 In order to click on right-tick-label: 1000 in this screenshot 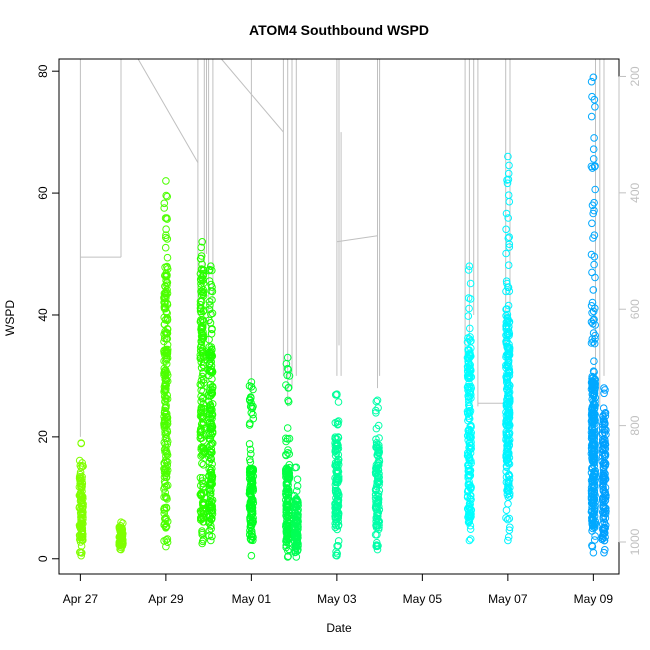, I will do `click(635, 541)`.